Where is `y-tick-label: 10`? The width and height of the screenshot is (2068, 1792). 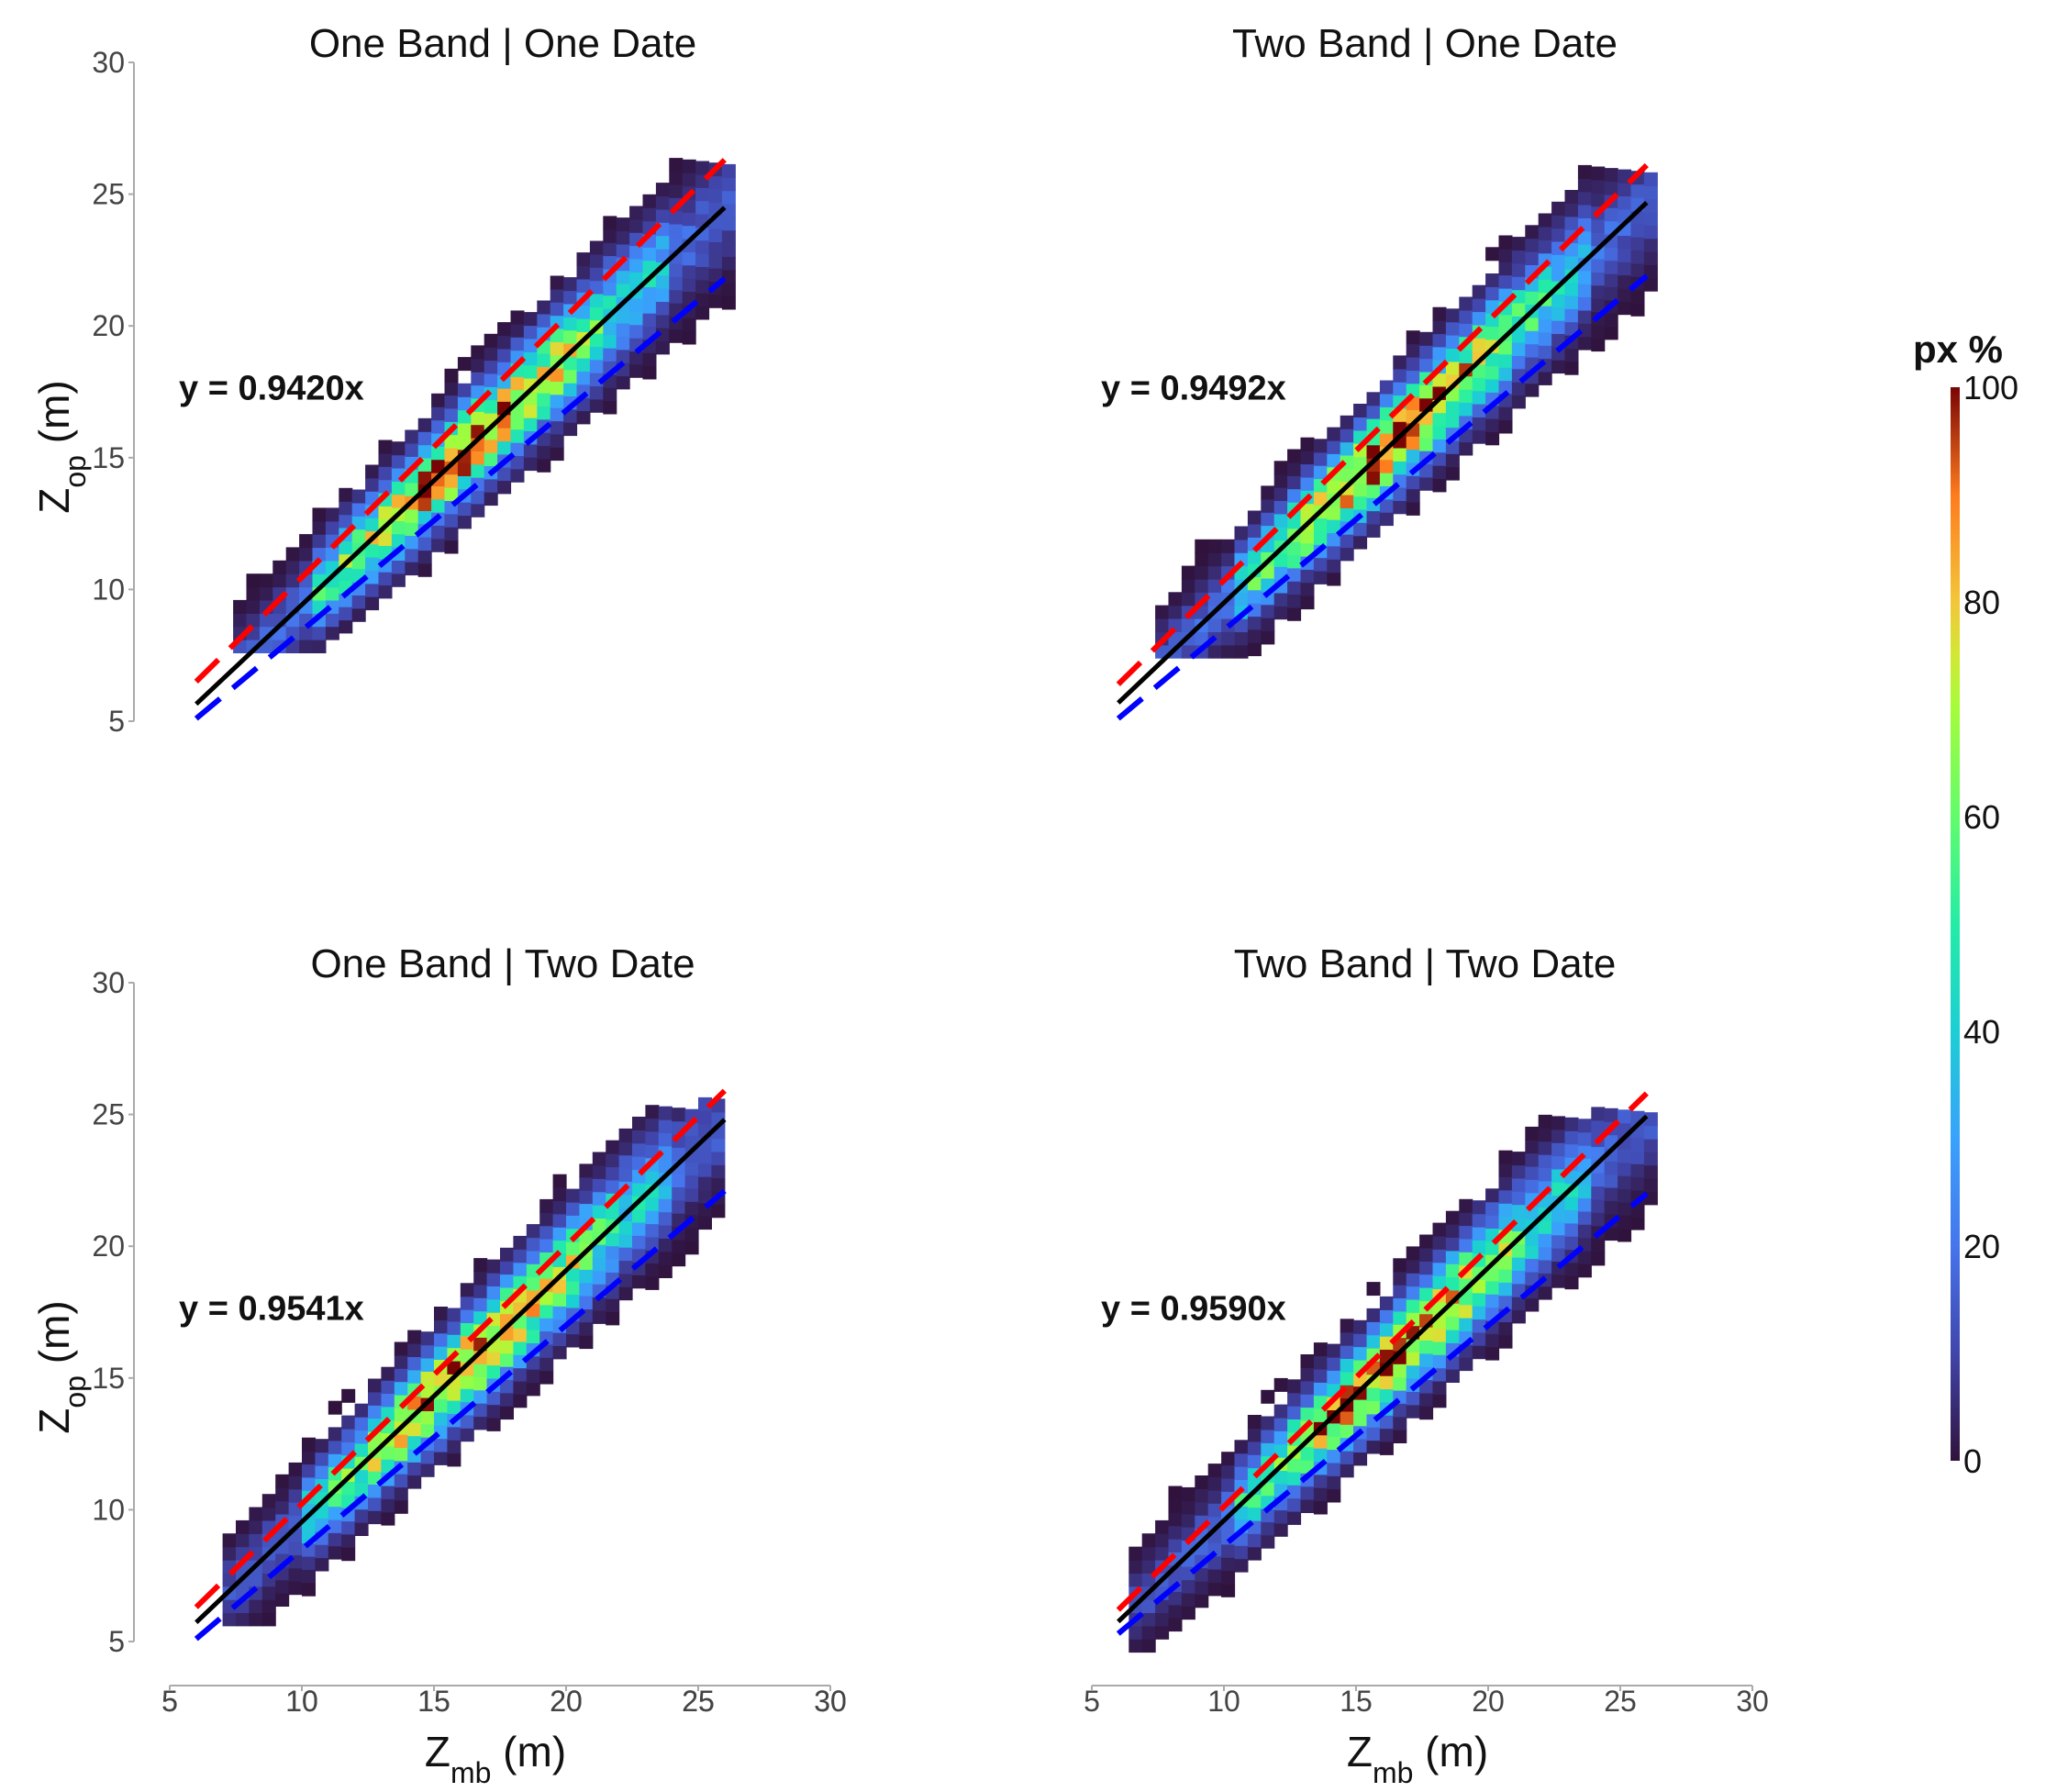
y-tick-label: 10 is located at coordinates (108, 1509).